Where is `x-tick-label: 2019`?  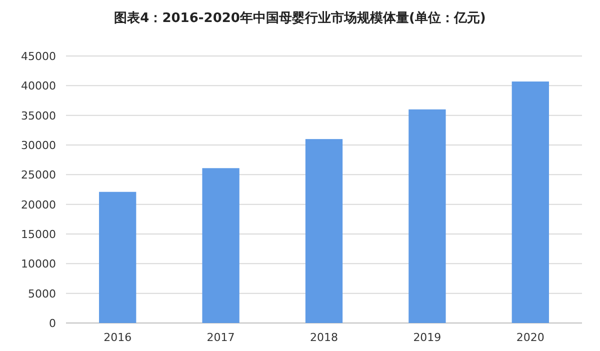 x-tick-label: 2019 is located at coordinates (427, 337).